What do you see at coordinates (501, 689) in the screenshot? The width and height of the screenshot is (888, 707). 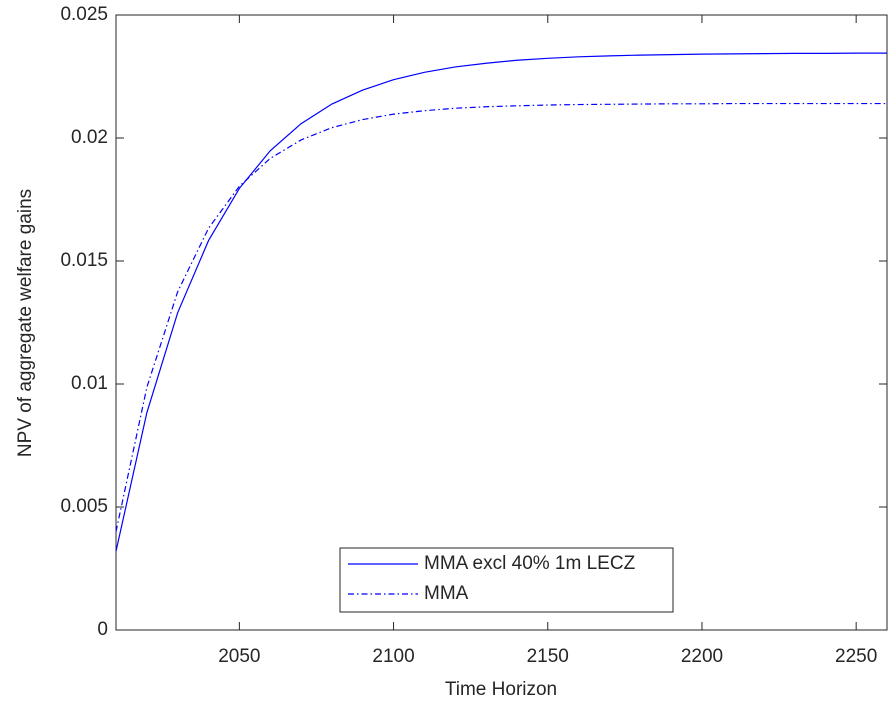 I see `x-axis-label: Time Horizon` at bounding box center [501, 689].